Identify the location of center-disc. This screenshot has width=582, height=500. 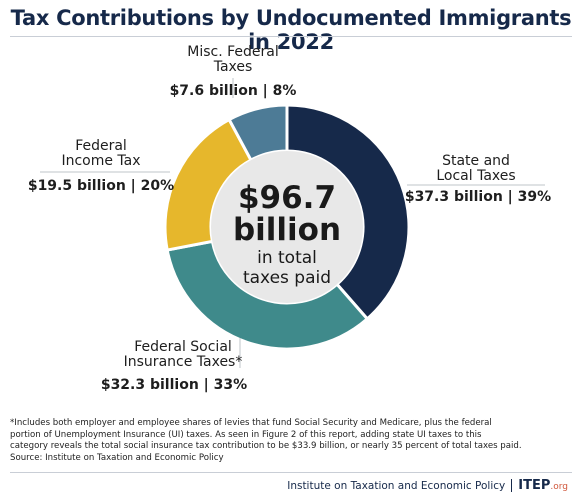
(287, 227).